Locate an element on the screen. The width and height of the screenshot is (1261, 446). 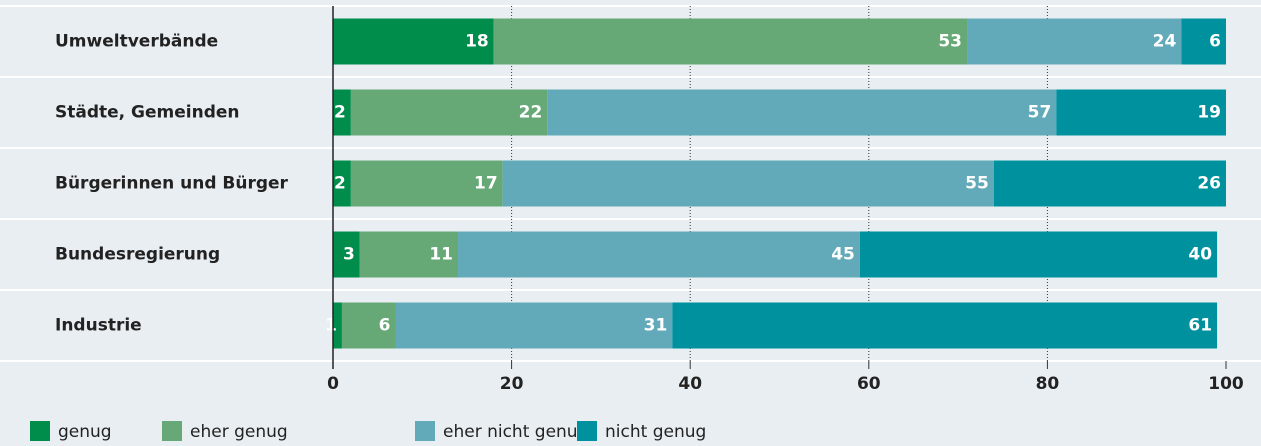
value-label: 61 is located at coordinates (1200, 326).